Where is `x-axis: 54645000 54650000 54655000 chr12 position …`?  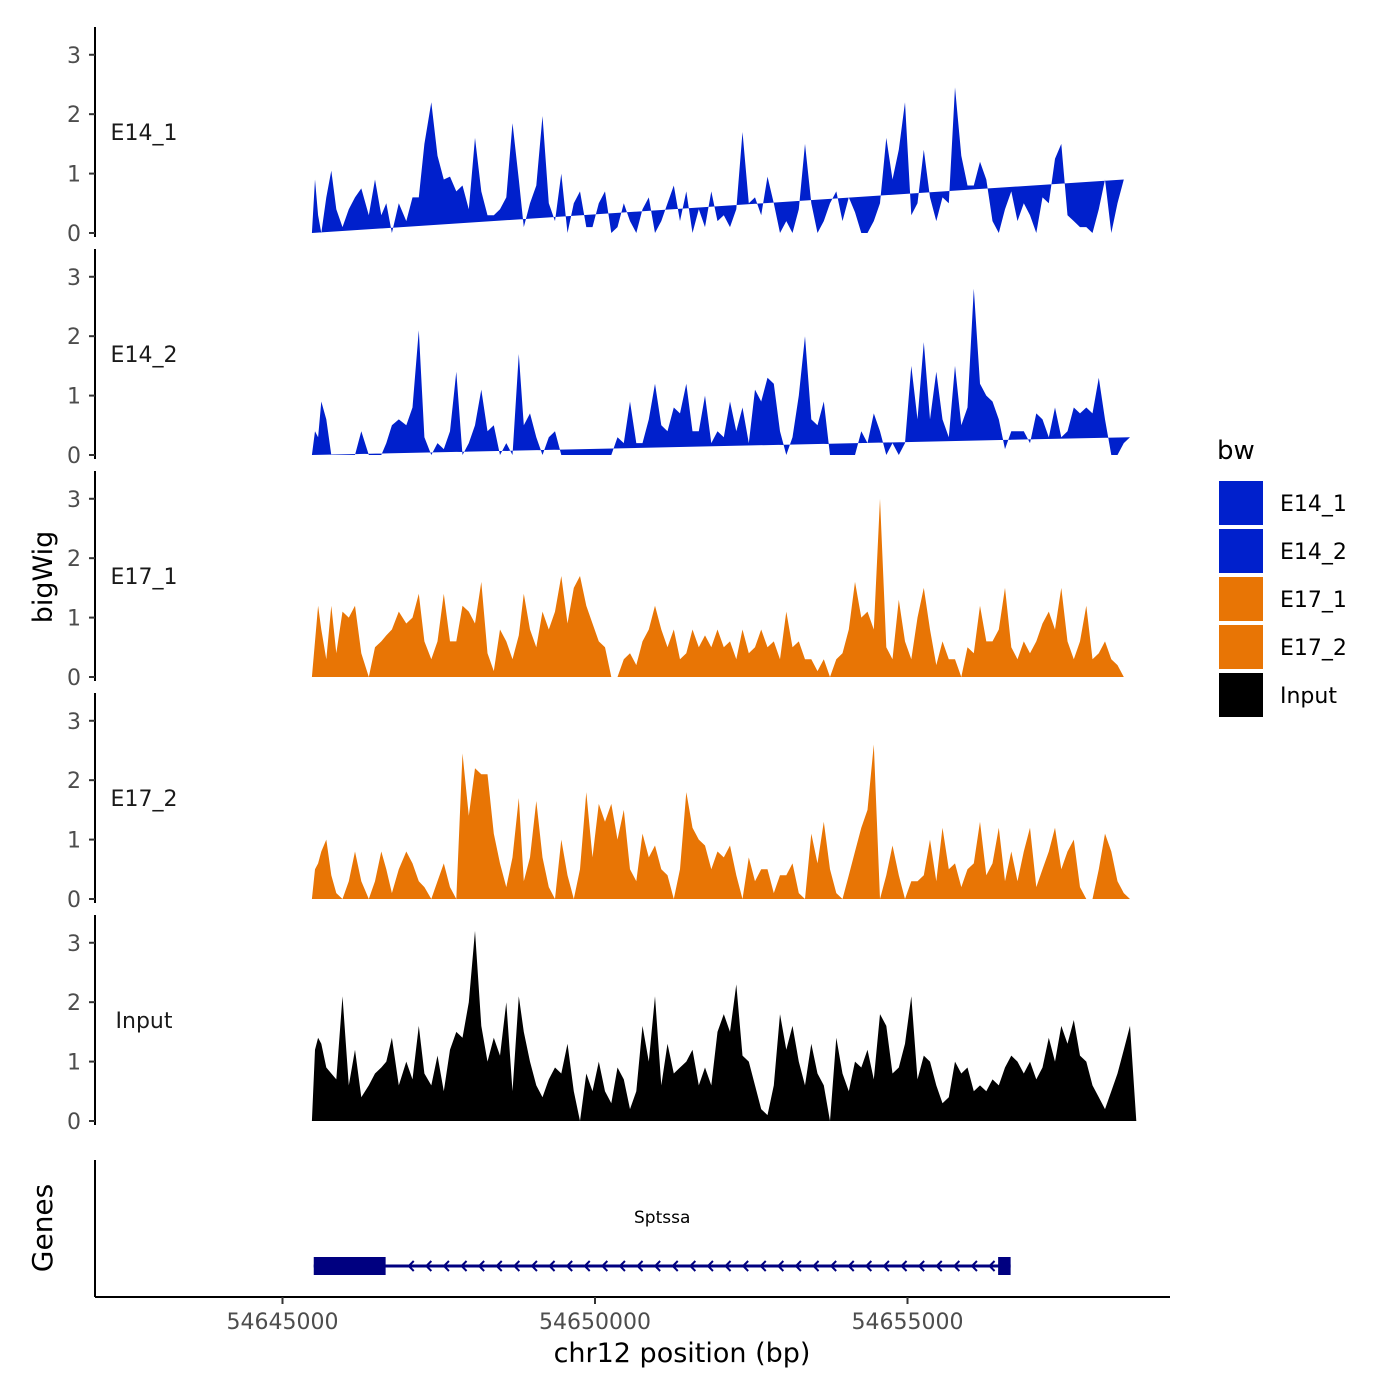 x-axis: 54645000 54650000 54655000 chr12 position … is located at coordinates (632, 1332).